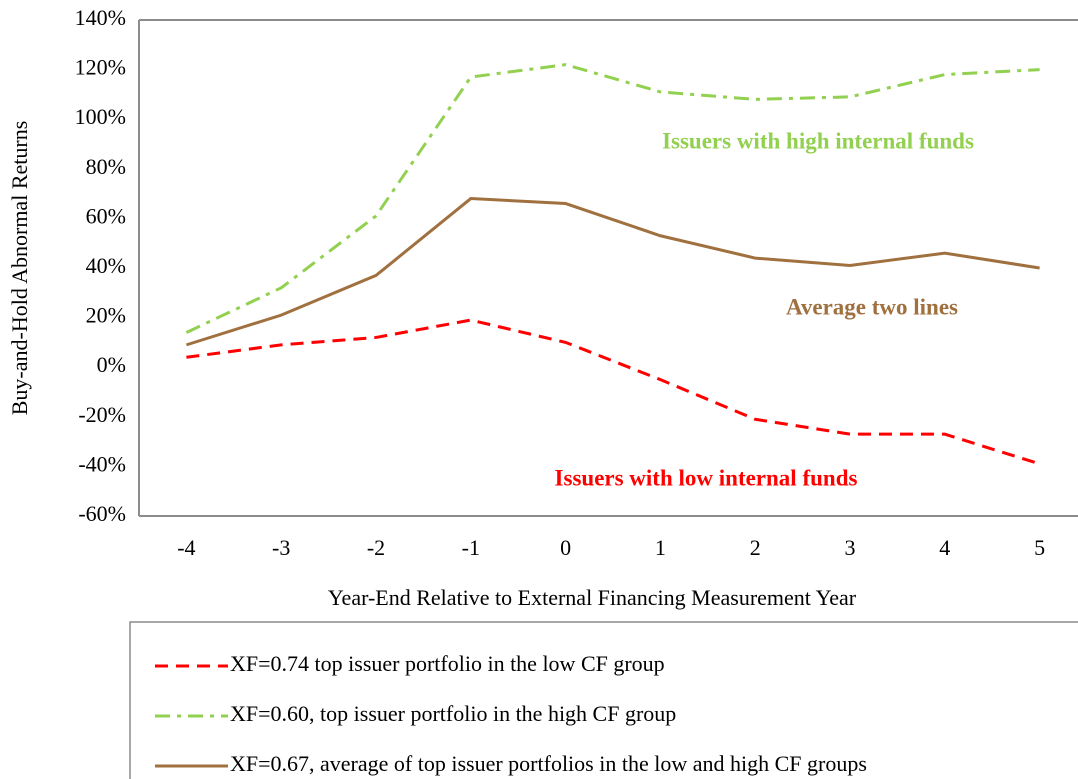 This screenshot has height=779, width=1078. What do you see at coordinates (106, 315) in the screenshot?
I see `y-tick-label: 20%` at bounding box center [106, 315].